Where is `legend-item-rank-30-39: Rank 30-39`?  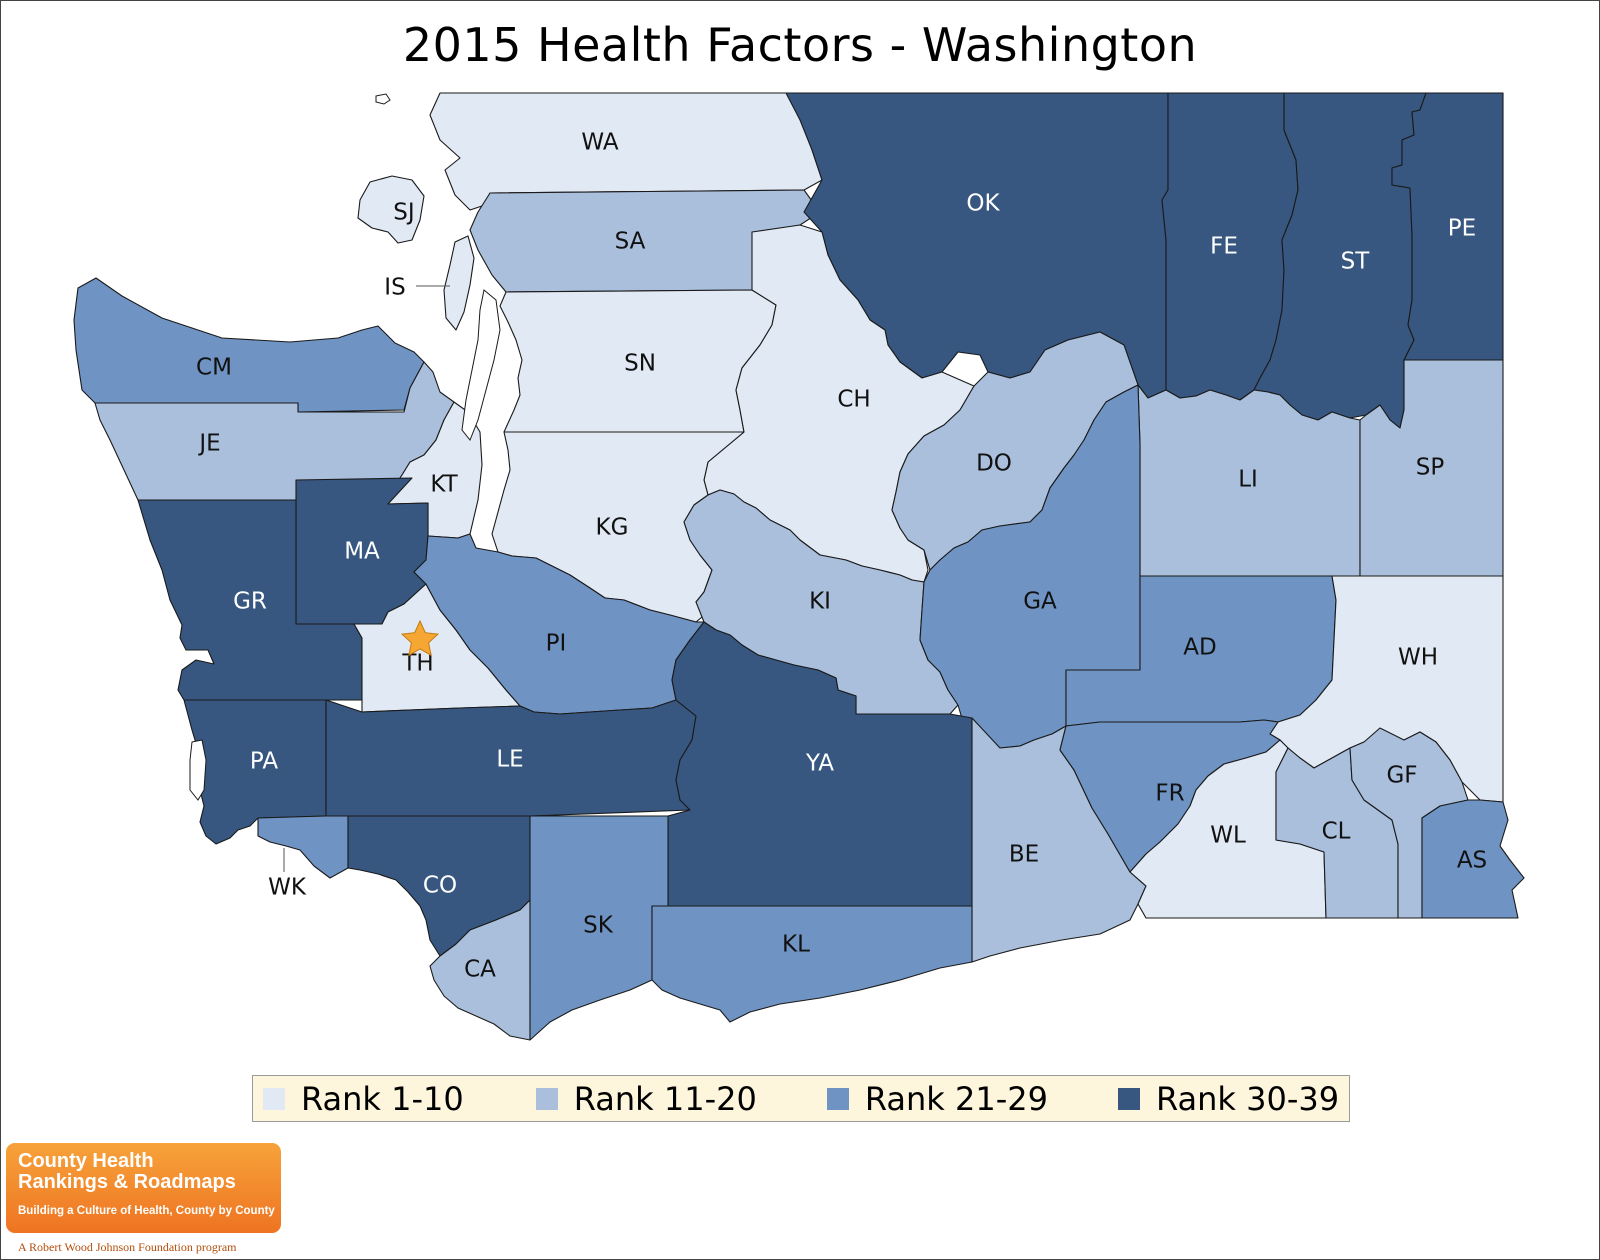
legend-item-rank-30-39: Rank 30-39 is located at coordinates (1228, 1098).